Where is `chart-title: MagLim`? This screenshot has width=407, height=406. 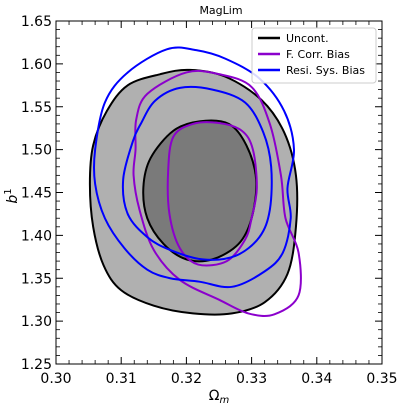
chart-title: MagLim is located at coordinates (220, 10).